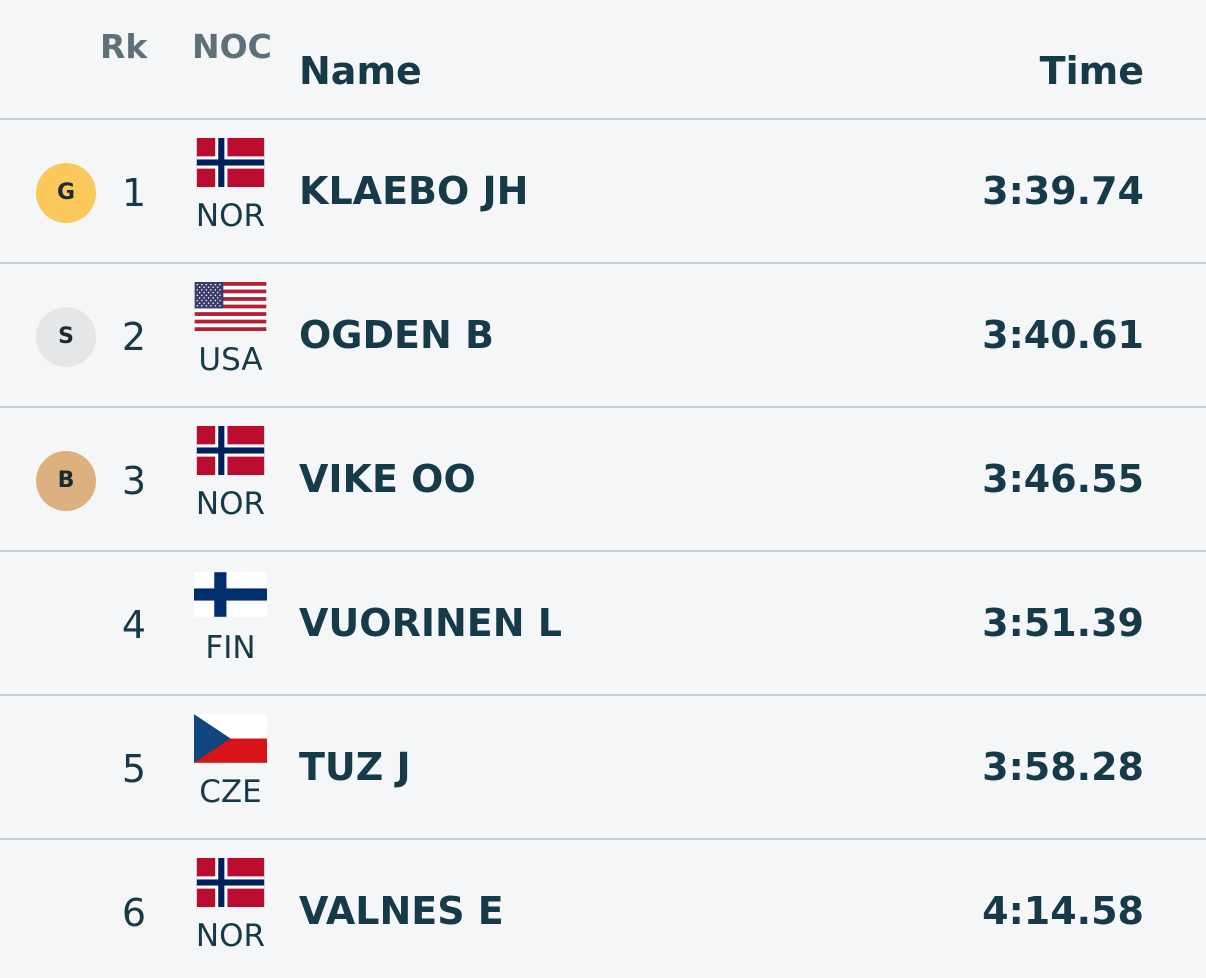 This screenshot has width=1206, height=978. Describe the element at coordinates (230, 360) in the screenshot. I see `noc-code: USA` at that location.